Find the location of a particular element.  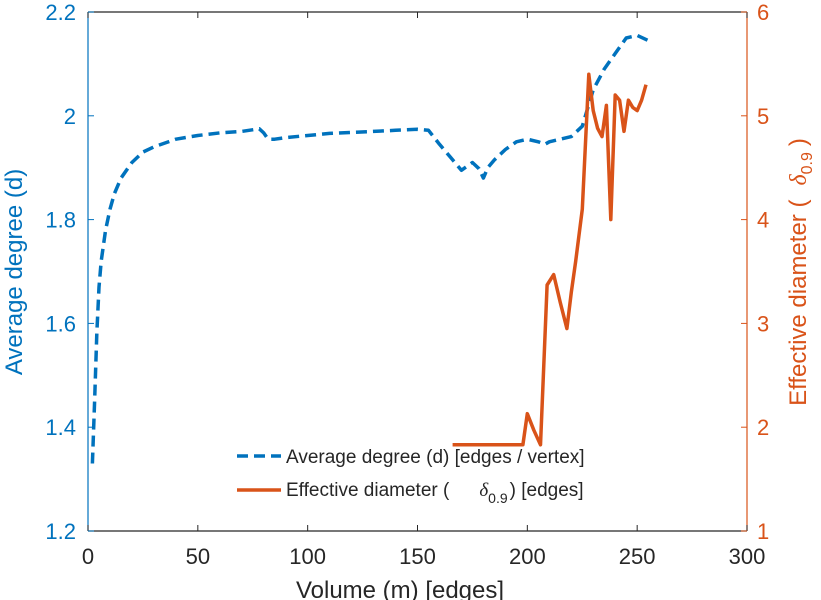

y-right-tick-label: 4 is located at coordinates (763, 220).